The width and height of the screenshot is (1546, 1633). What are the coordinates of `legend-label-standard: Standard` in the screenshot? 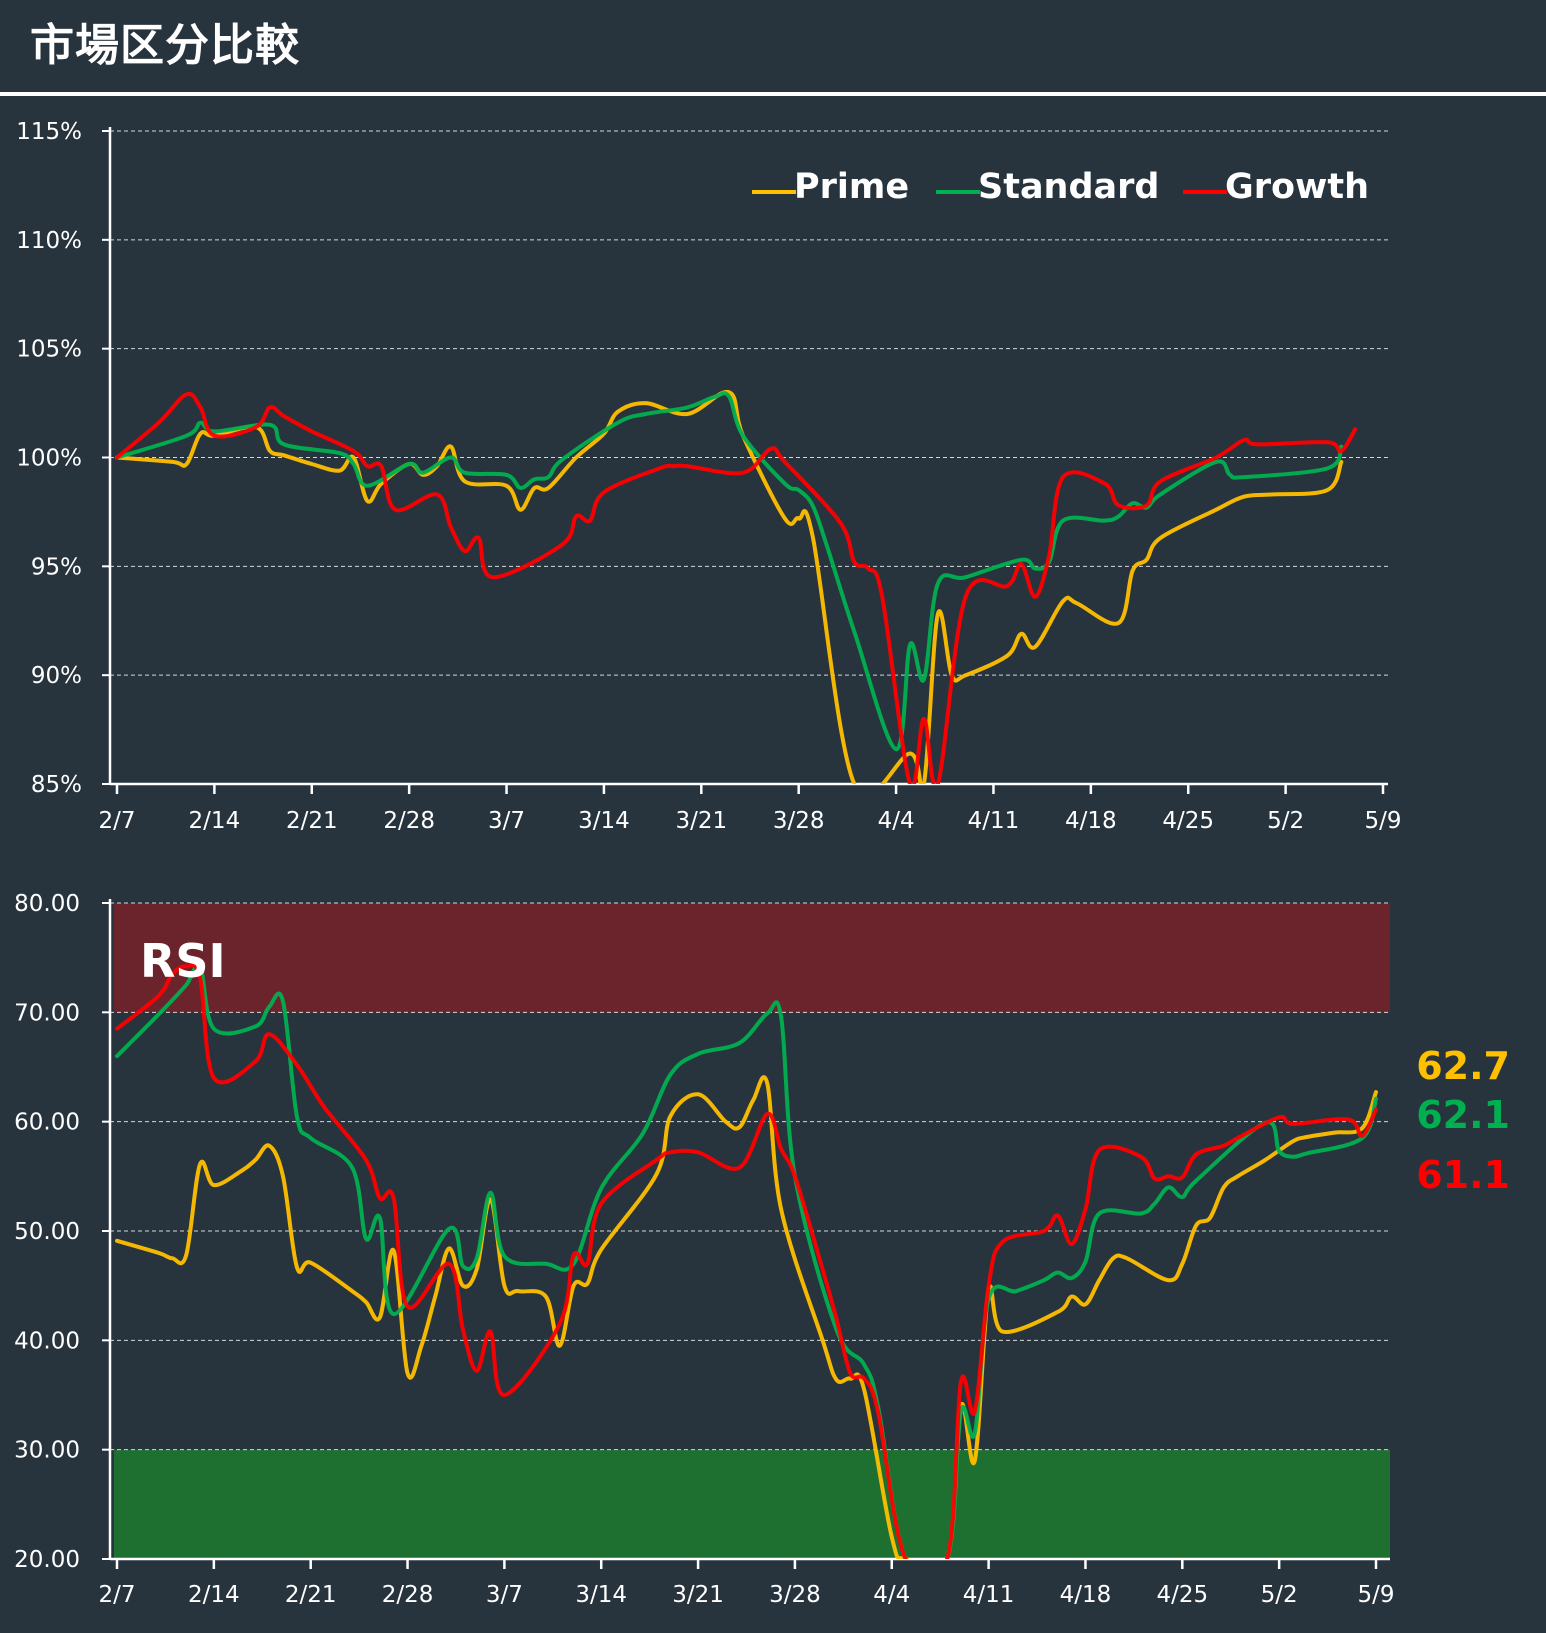 It's located at (1068, 187).